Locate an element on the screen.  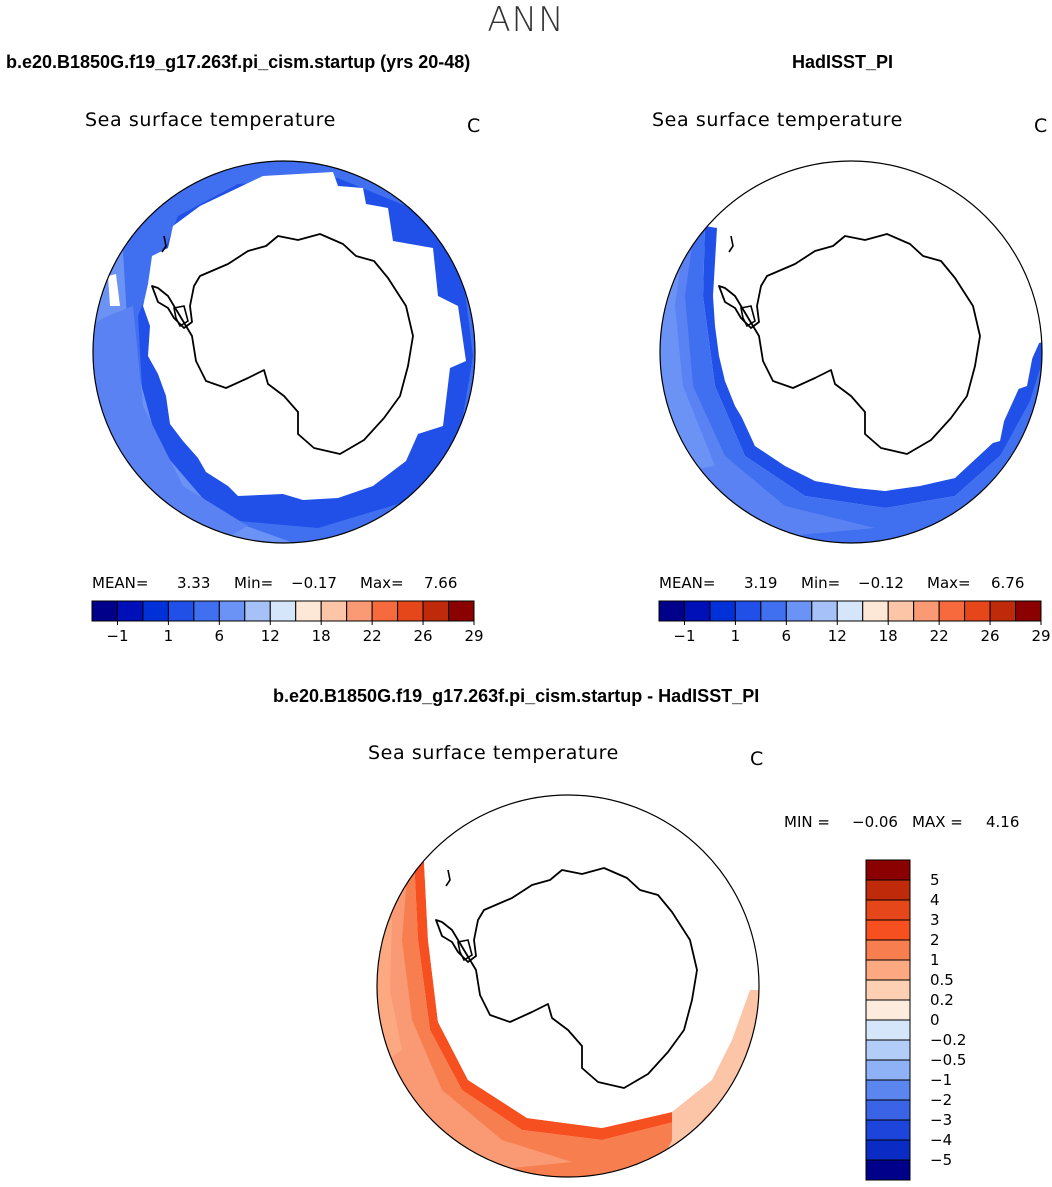
diff-colorbar-label: 0 is located at coordinates (935, 1020).